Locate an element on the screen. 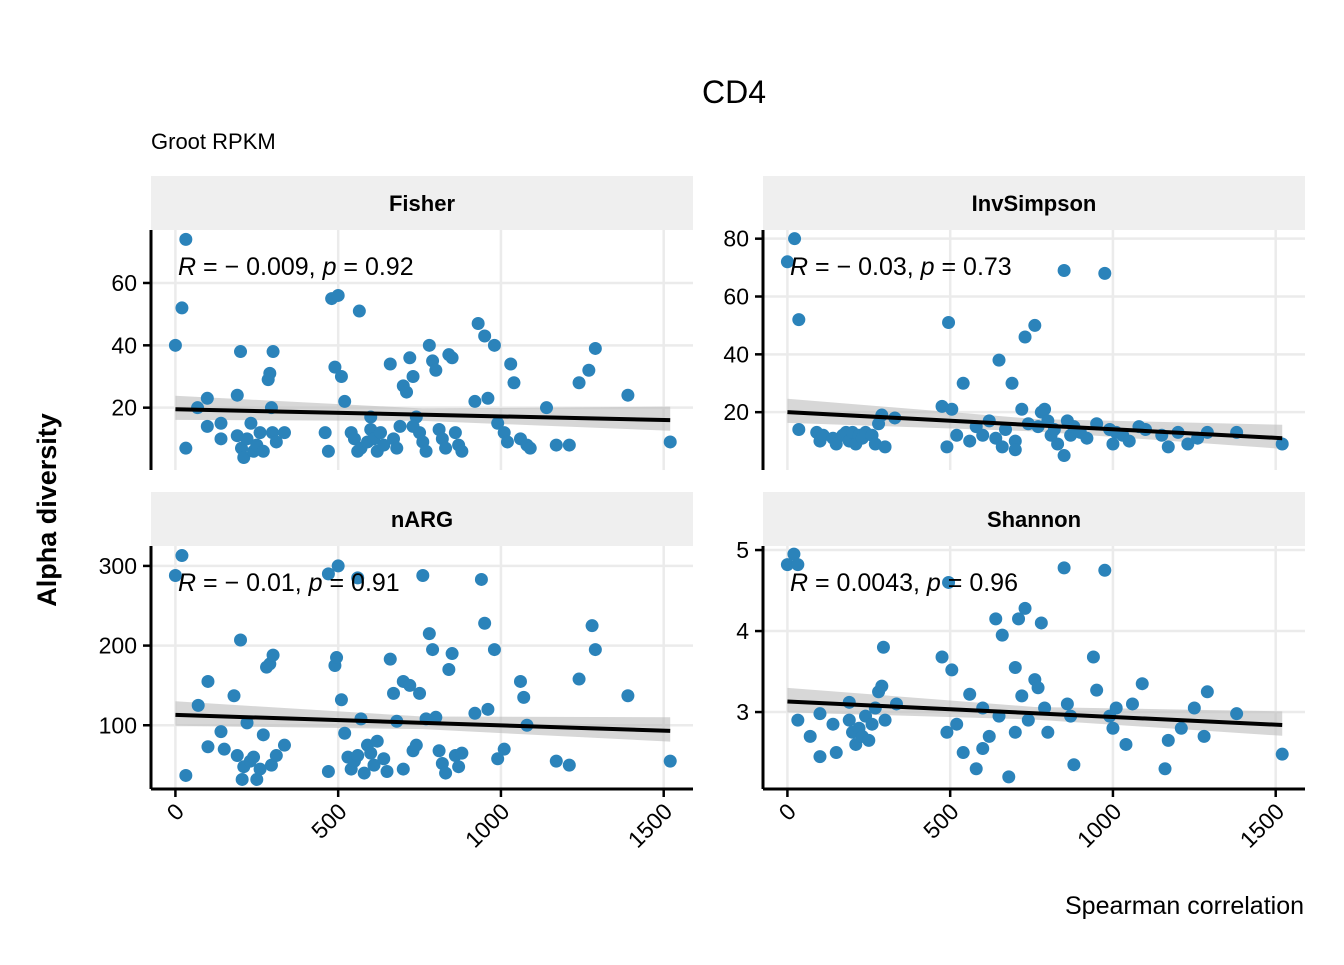 The width and height of the screenshot is (1344, 965). facet-strip-label: Fisher is located at coordinates (422, 203).